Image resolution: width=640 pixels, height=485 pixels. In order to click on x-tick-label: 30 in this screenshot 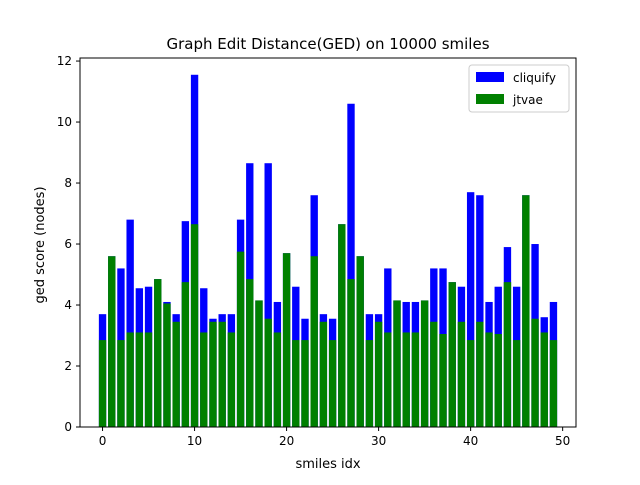, I will do `click(378, 441)`.